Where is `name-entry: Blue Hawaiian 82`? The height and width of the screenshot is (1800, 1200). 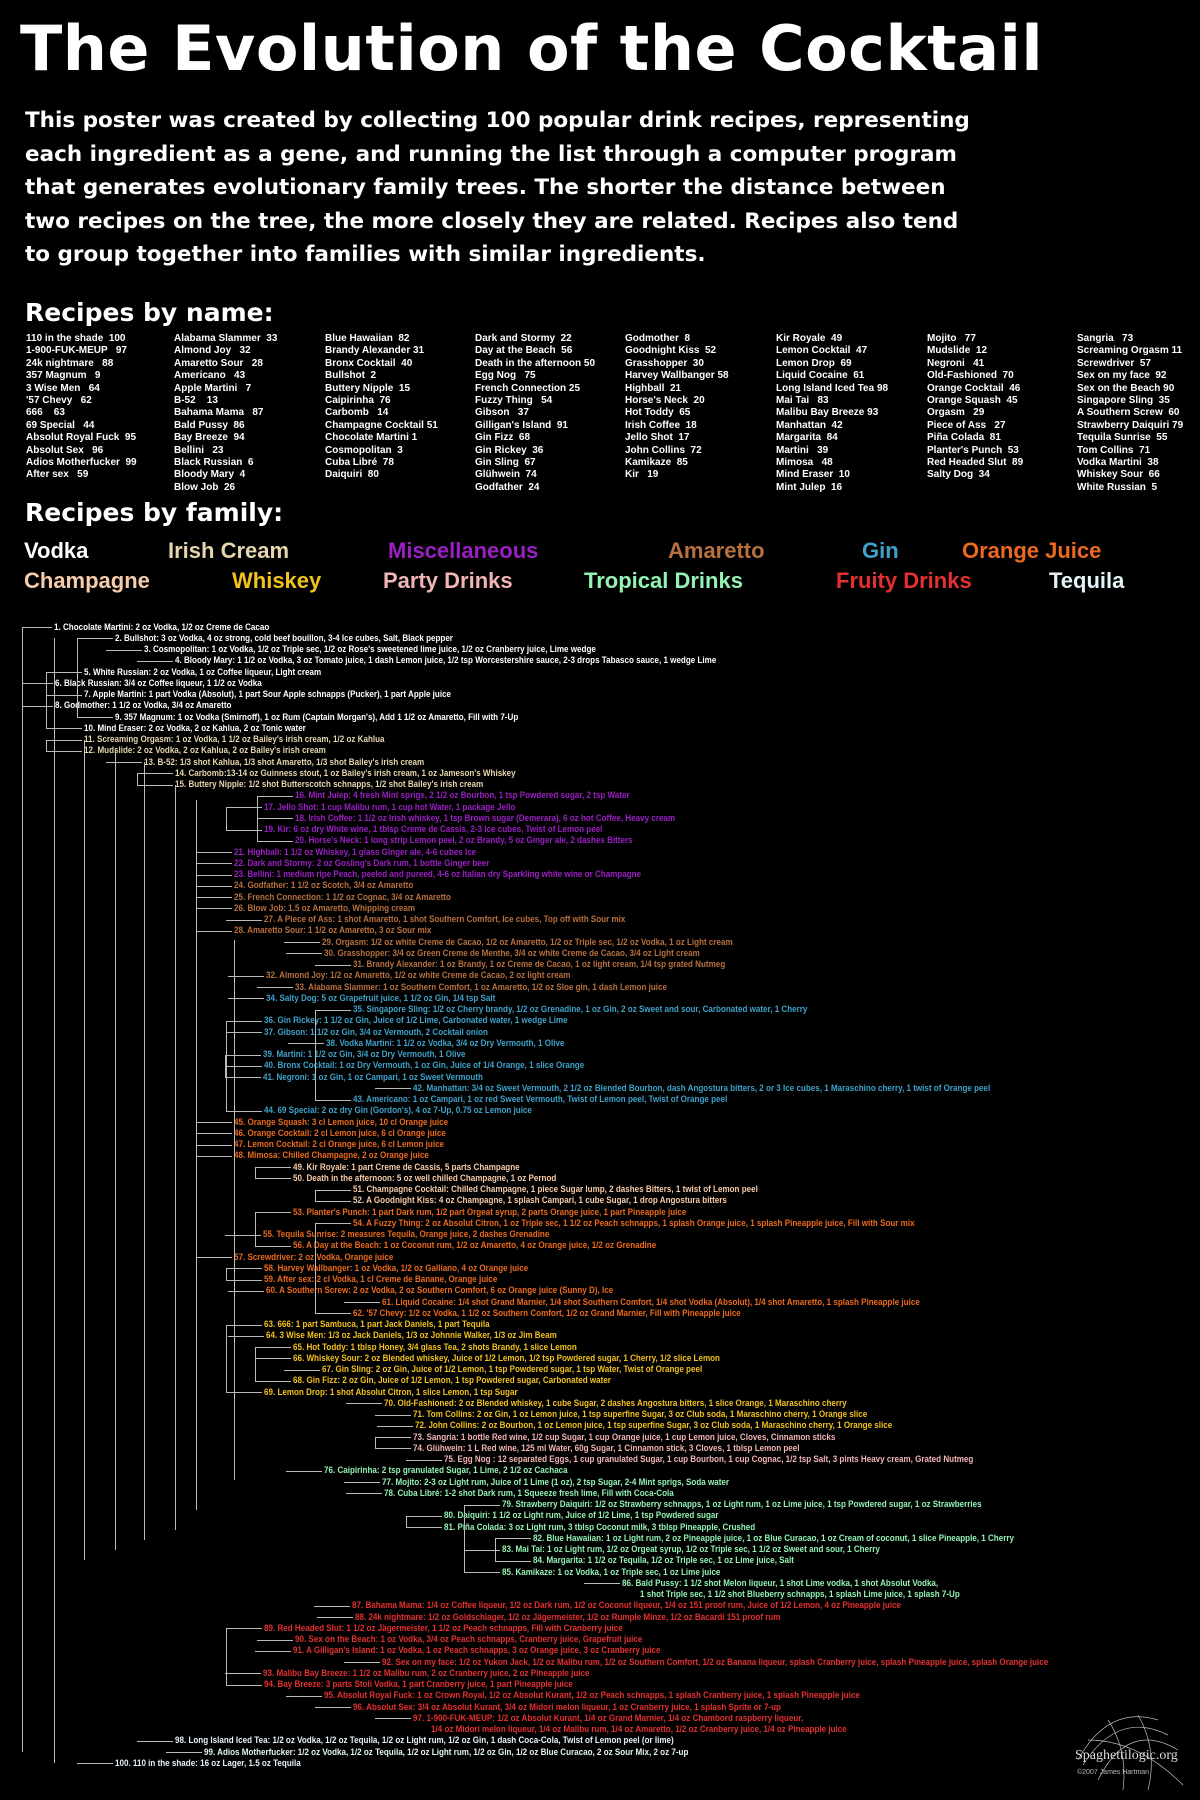 name-entry: Blue Hawaiian 82 is located at coordinates (367, 338).